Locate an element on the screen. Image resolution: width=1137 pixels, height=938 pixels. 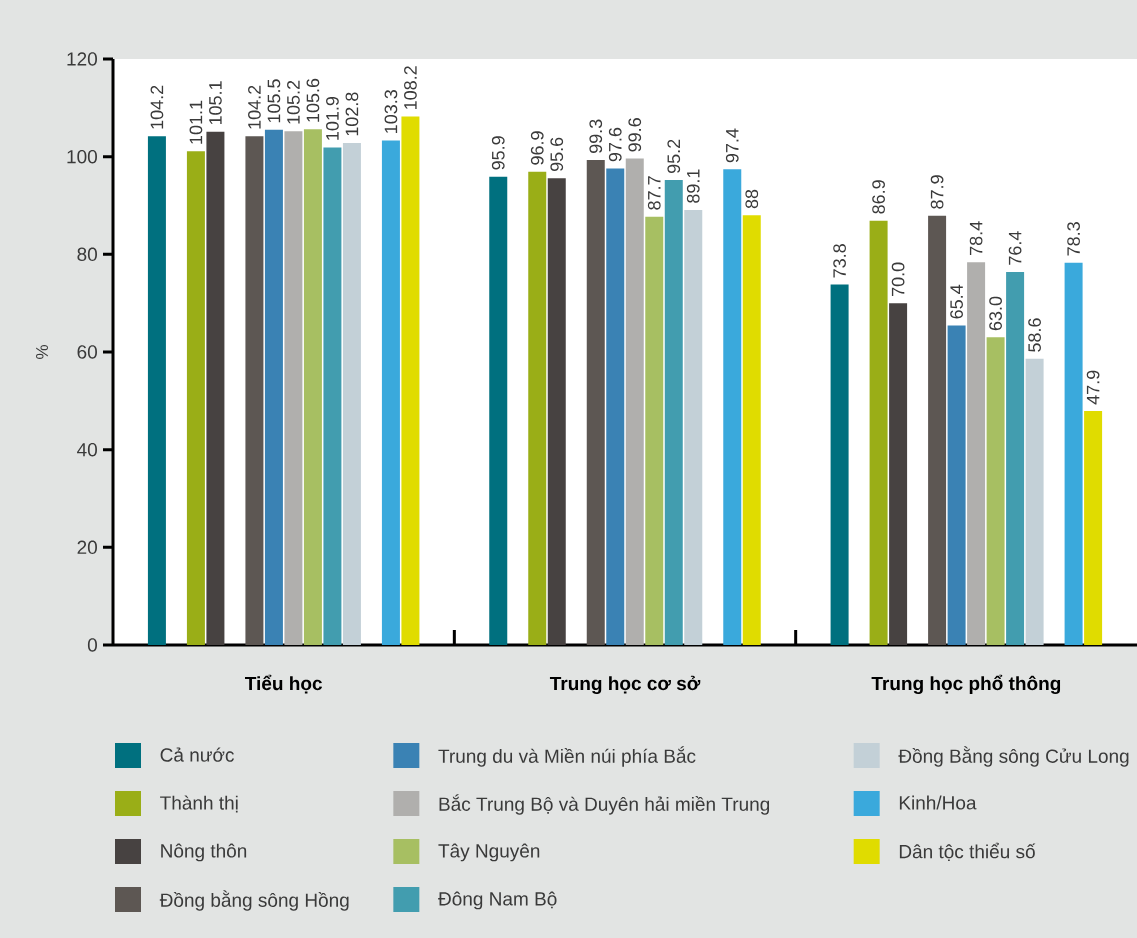
data-label: 105.2 is located at coordinates (293, 102).